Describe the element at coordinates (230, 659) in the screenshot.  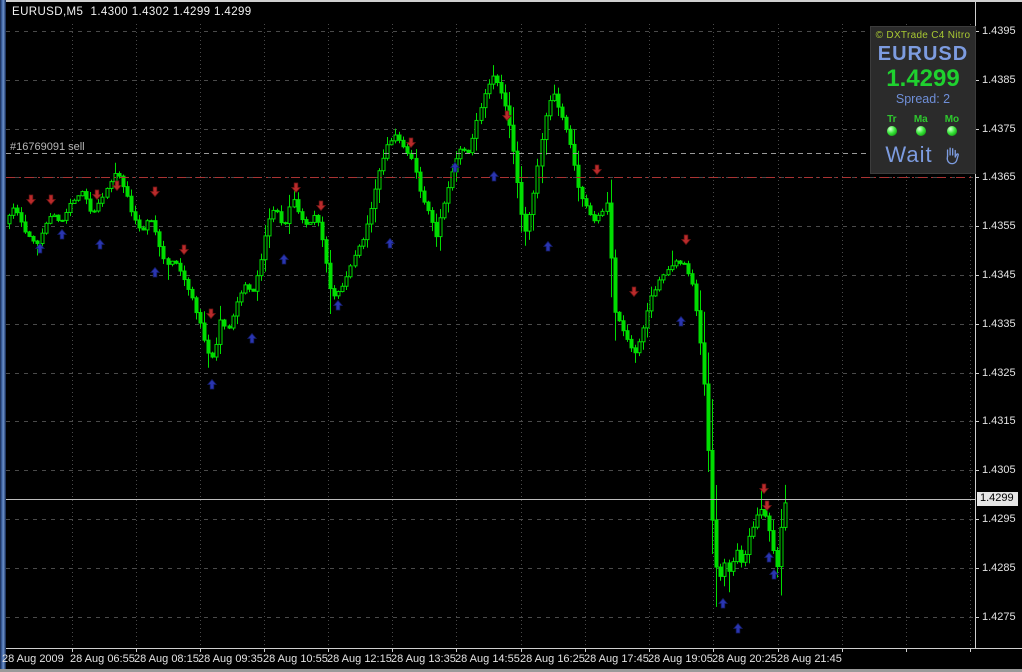
I see `time-axis-label: 28 Aug 09:35` at that location.